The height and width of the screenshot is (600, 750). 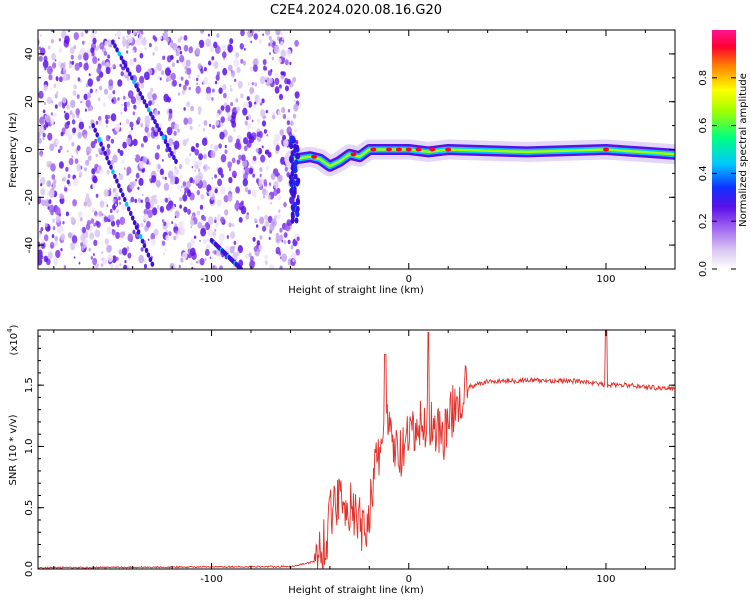 What do you see at coordinates (292, 220) in the screenshot?
I see `edge-blob` at bounding box center [292, 220].